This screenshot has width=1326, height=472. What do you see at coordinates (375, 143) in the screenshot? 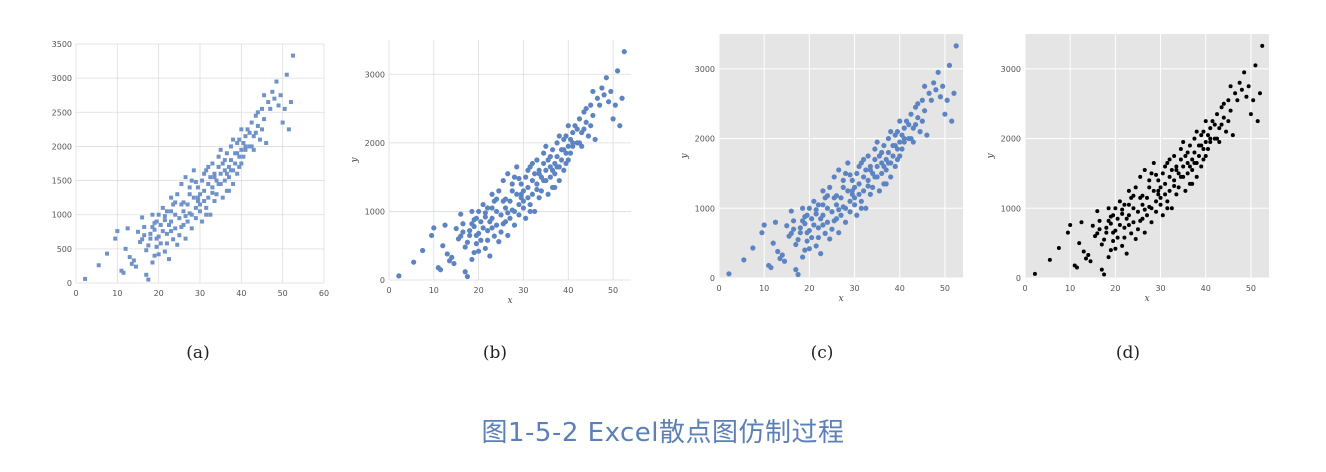
I see `y-tick-label: 2000` at bounding box center [375, 143].